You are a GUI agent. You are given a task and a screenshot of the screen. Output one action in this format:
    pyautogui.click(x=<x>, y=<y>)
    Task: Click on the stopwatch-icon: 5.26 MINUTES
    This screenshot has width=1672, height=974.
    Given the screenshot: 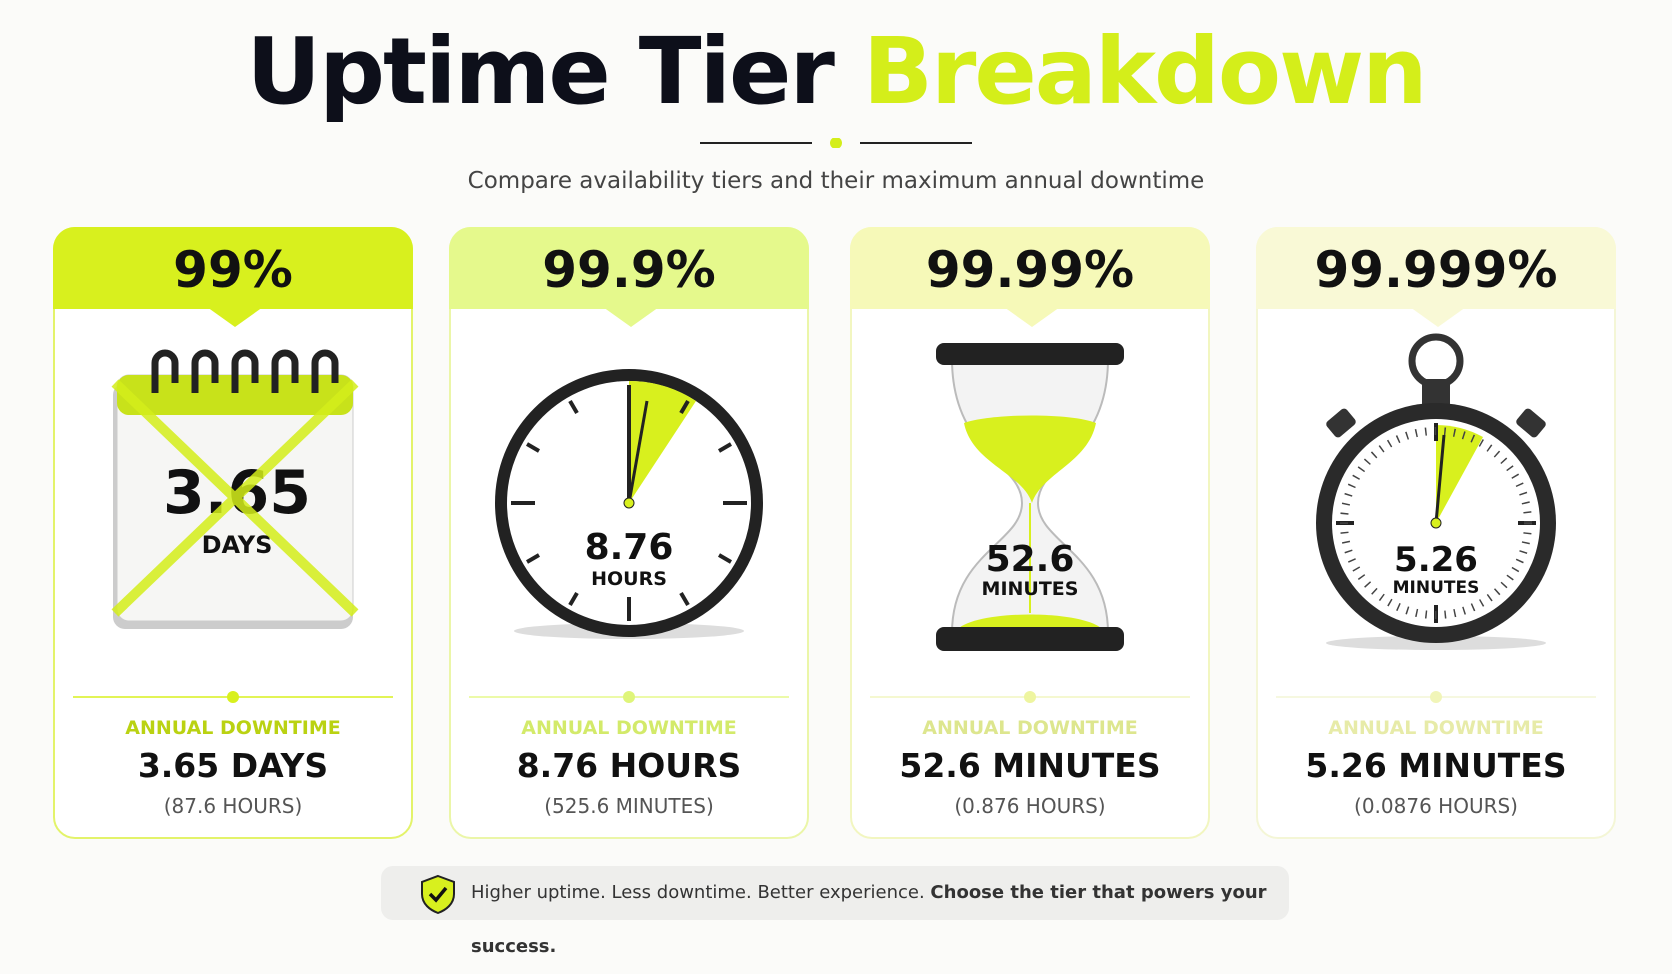 What is the action you would take?
    pyautogui.click(x=1436, y=491)
    